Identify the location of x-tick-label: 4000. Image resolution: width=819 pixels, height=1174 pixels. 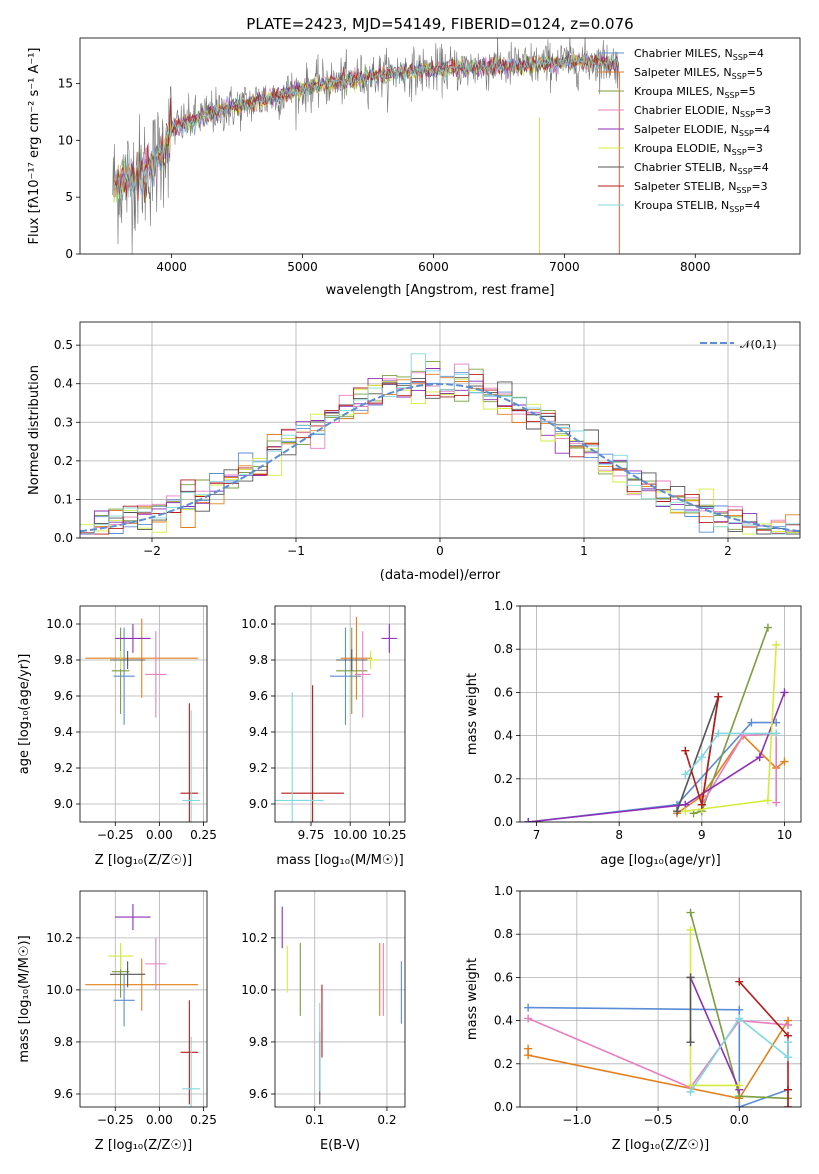
(171, 267).